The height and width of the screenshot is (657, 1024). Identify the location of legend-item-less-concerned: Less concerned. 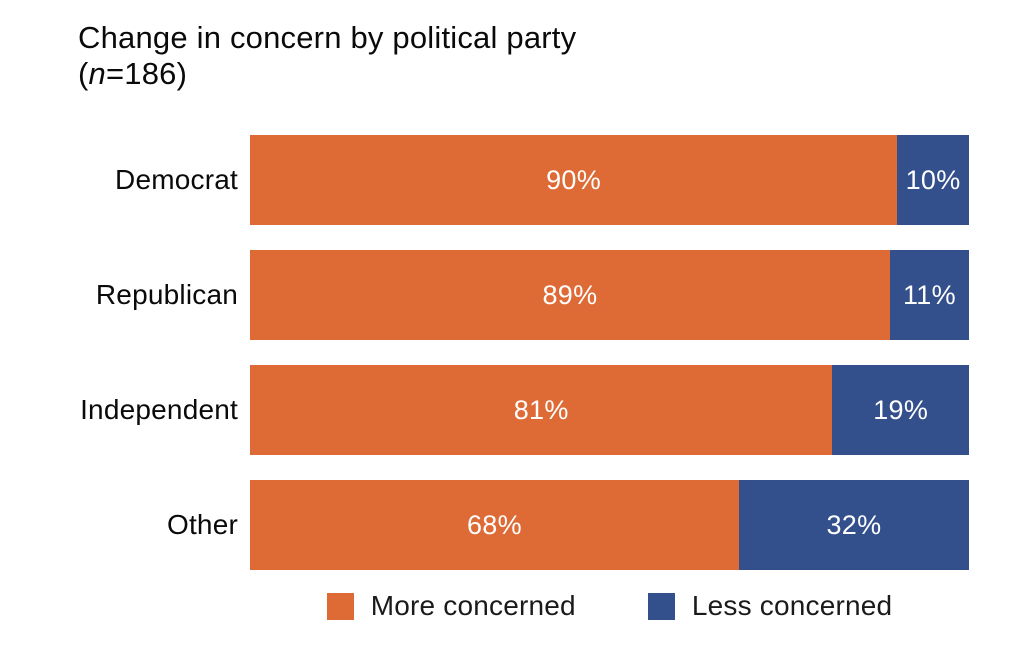
(770, 606).